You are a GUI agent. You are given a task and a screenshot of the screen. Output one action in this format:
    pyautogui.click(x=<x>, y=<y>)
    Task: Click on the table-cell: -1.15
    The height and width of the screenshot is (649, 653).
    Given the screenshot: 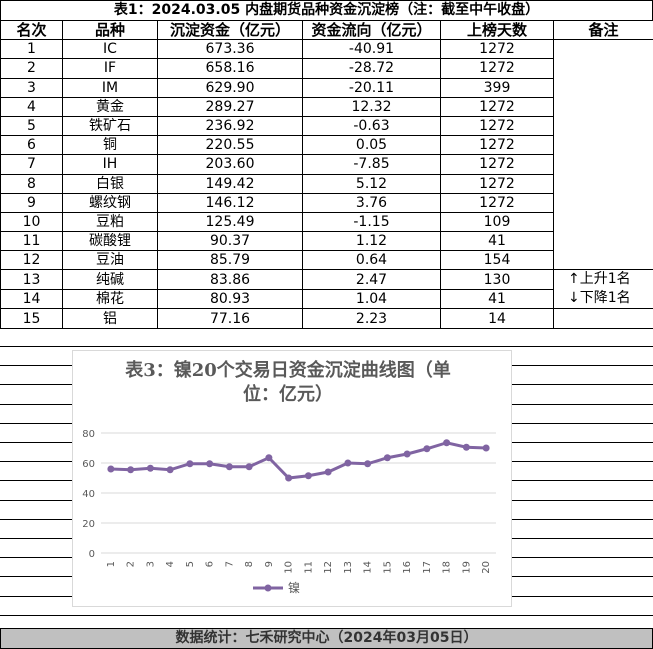 What is the action you would take?
    pyautogui.click(x=371, y=222)
    